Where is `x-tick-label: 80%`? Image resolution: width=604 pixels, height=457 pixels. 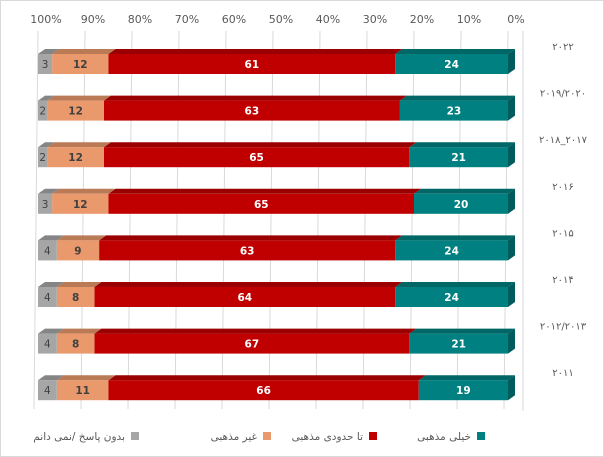
x-tick-label: 80% is located at coordinates (140, 19).